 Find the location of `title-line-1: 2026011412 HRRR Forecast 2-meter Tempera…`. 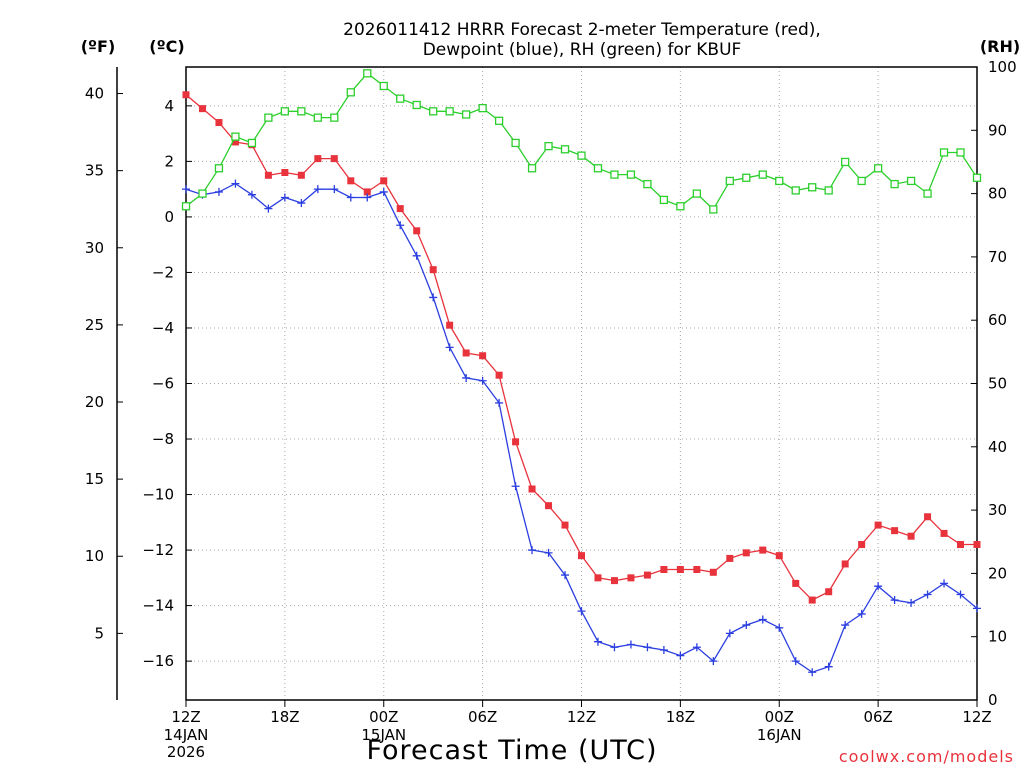

title-line-1: 2026011412 HRRR Forecast 2-meter Tempera… is located at coordinates (582, 30).